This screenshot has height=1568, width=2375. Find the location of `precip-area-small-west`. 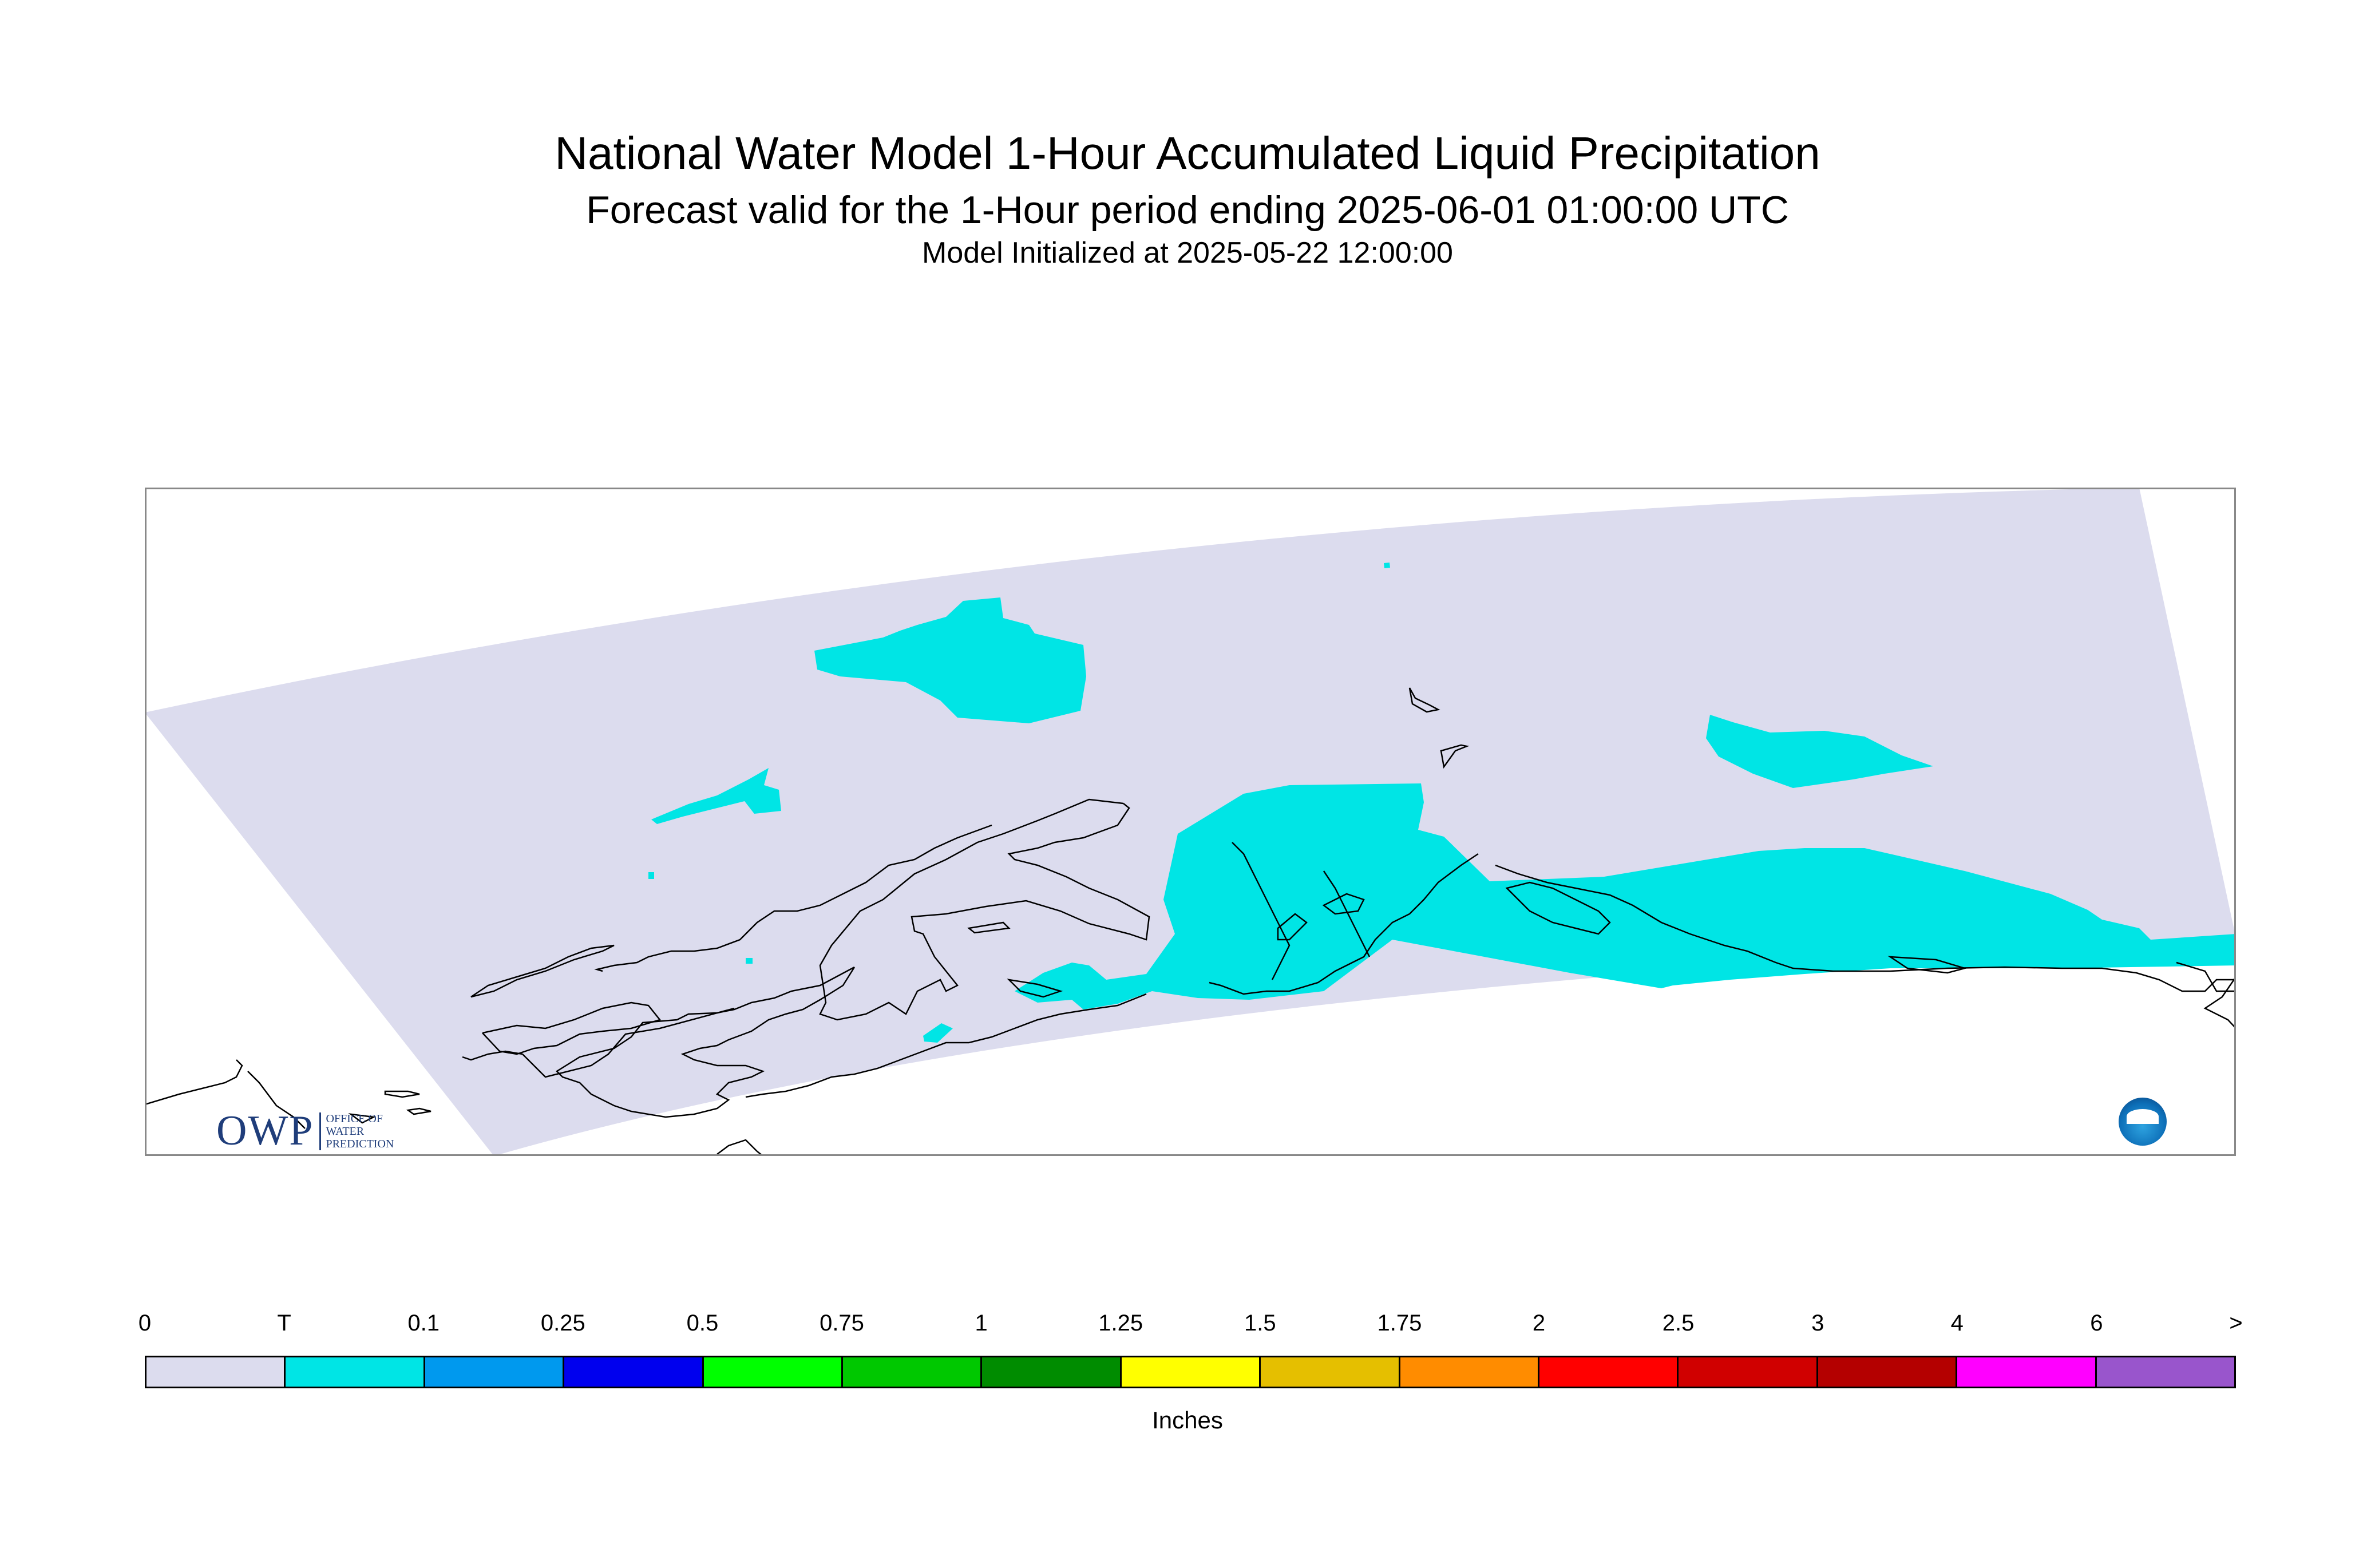

precip-area-small-west is located at coordinates (716, 796).